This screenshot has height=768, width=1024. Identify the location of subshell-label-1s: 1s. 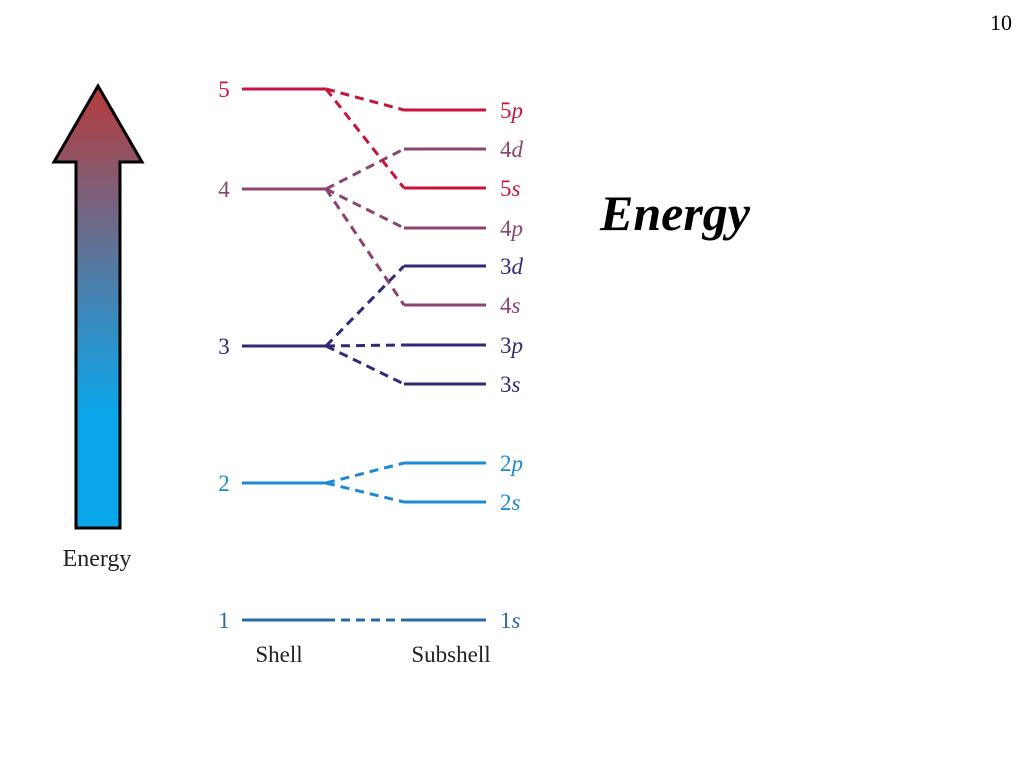
(510, 620).